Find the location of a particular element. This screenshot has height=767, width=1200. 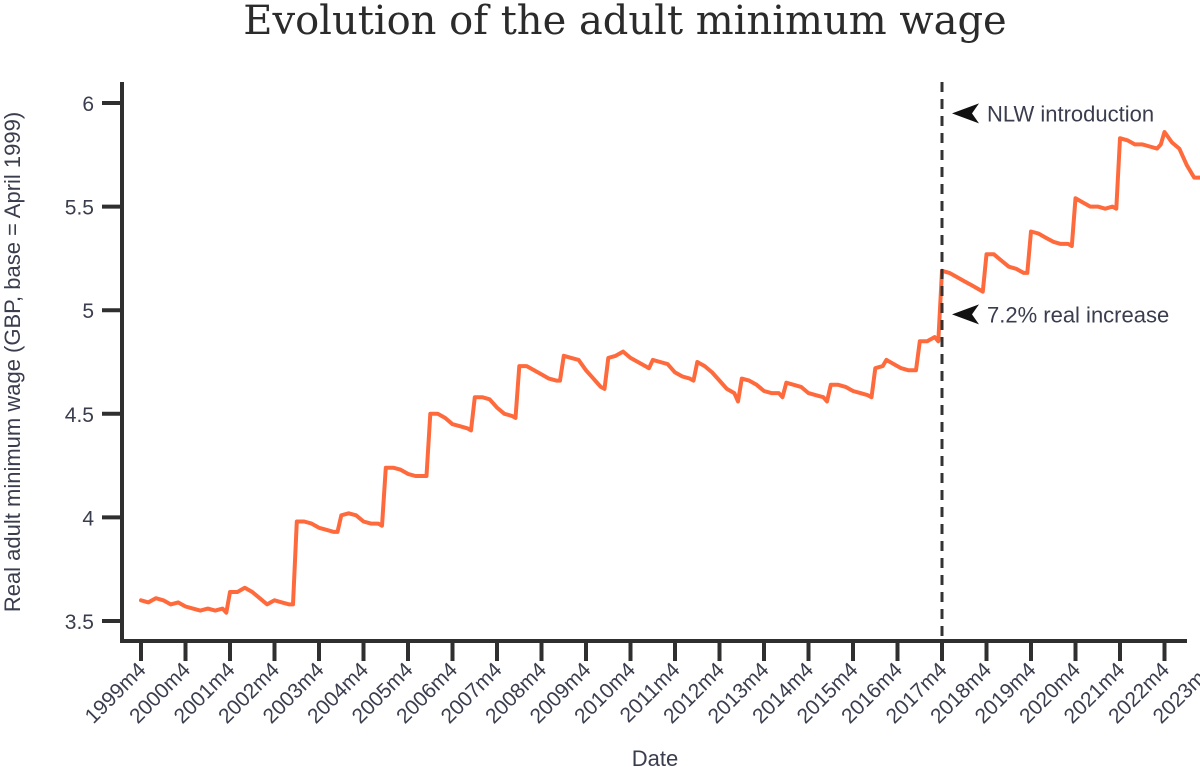

annotation-label: 7.2% real increase is located at coordinates (1078, 314).